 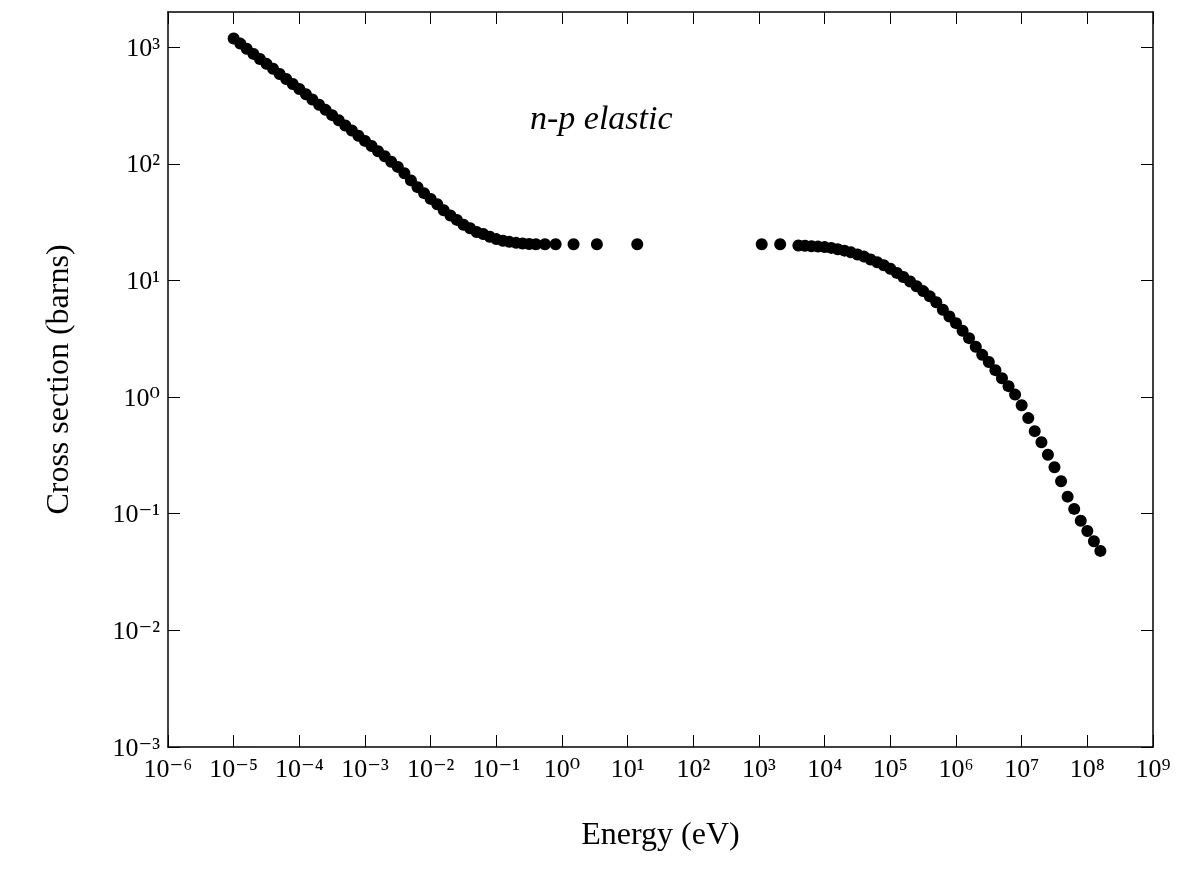 What do you see at coordinates (143, 280) in the screenshot?
I see `y-tick-label: 10¹` at bounding box center [143, 280].